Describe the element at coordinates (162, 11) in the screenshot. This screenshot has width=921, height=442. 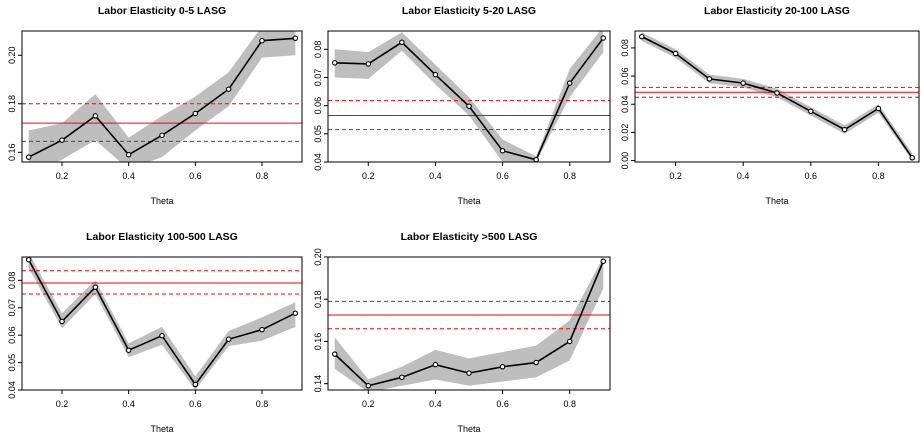
I see `chart-title: Labor Elasticity 0-5 LASG` at that location.